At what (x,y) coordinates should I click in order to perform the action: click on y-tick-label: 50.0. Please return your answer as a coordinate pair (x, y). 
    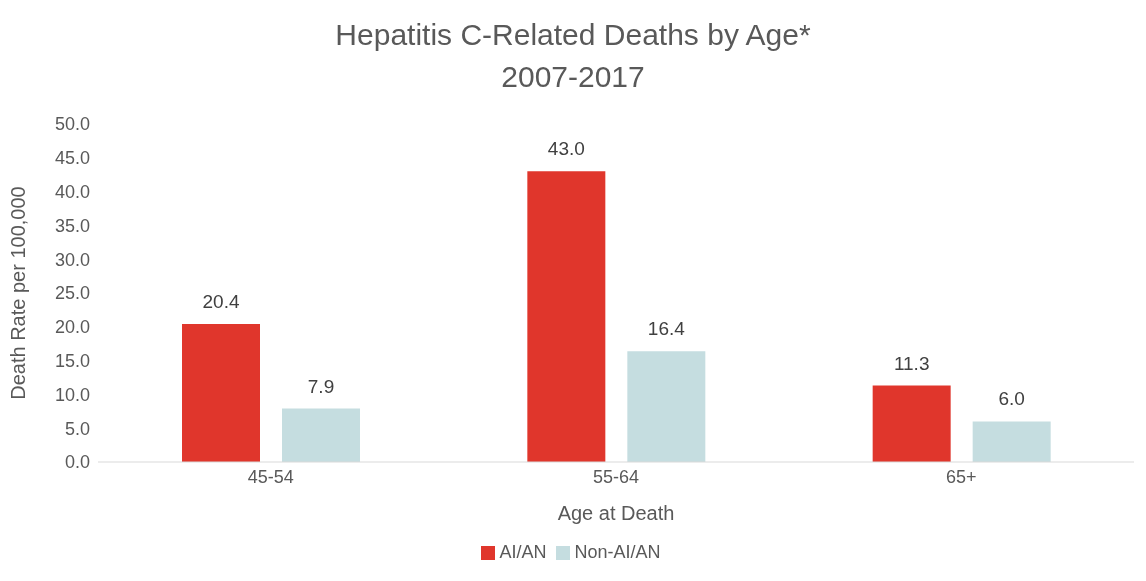
    Looking at the image, I should click on (72, 124).